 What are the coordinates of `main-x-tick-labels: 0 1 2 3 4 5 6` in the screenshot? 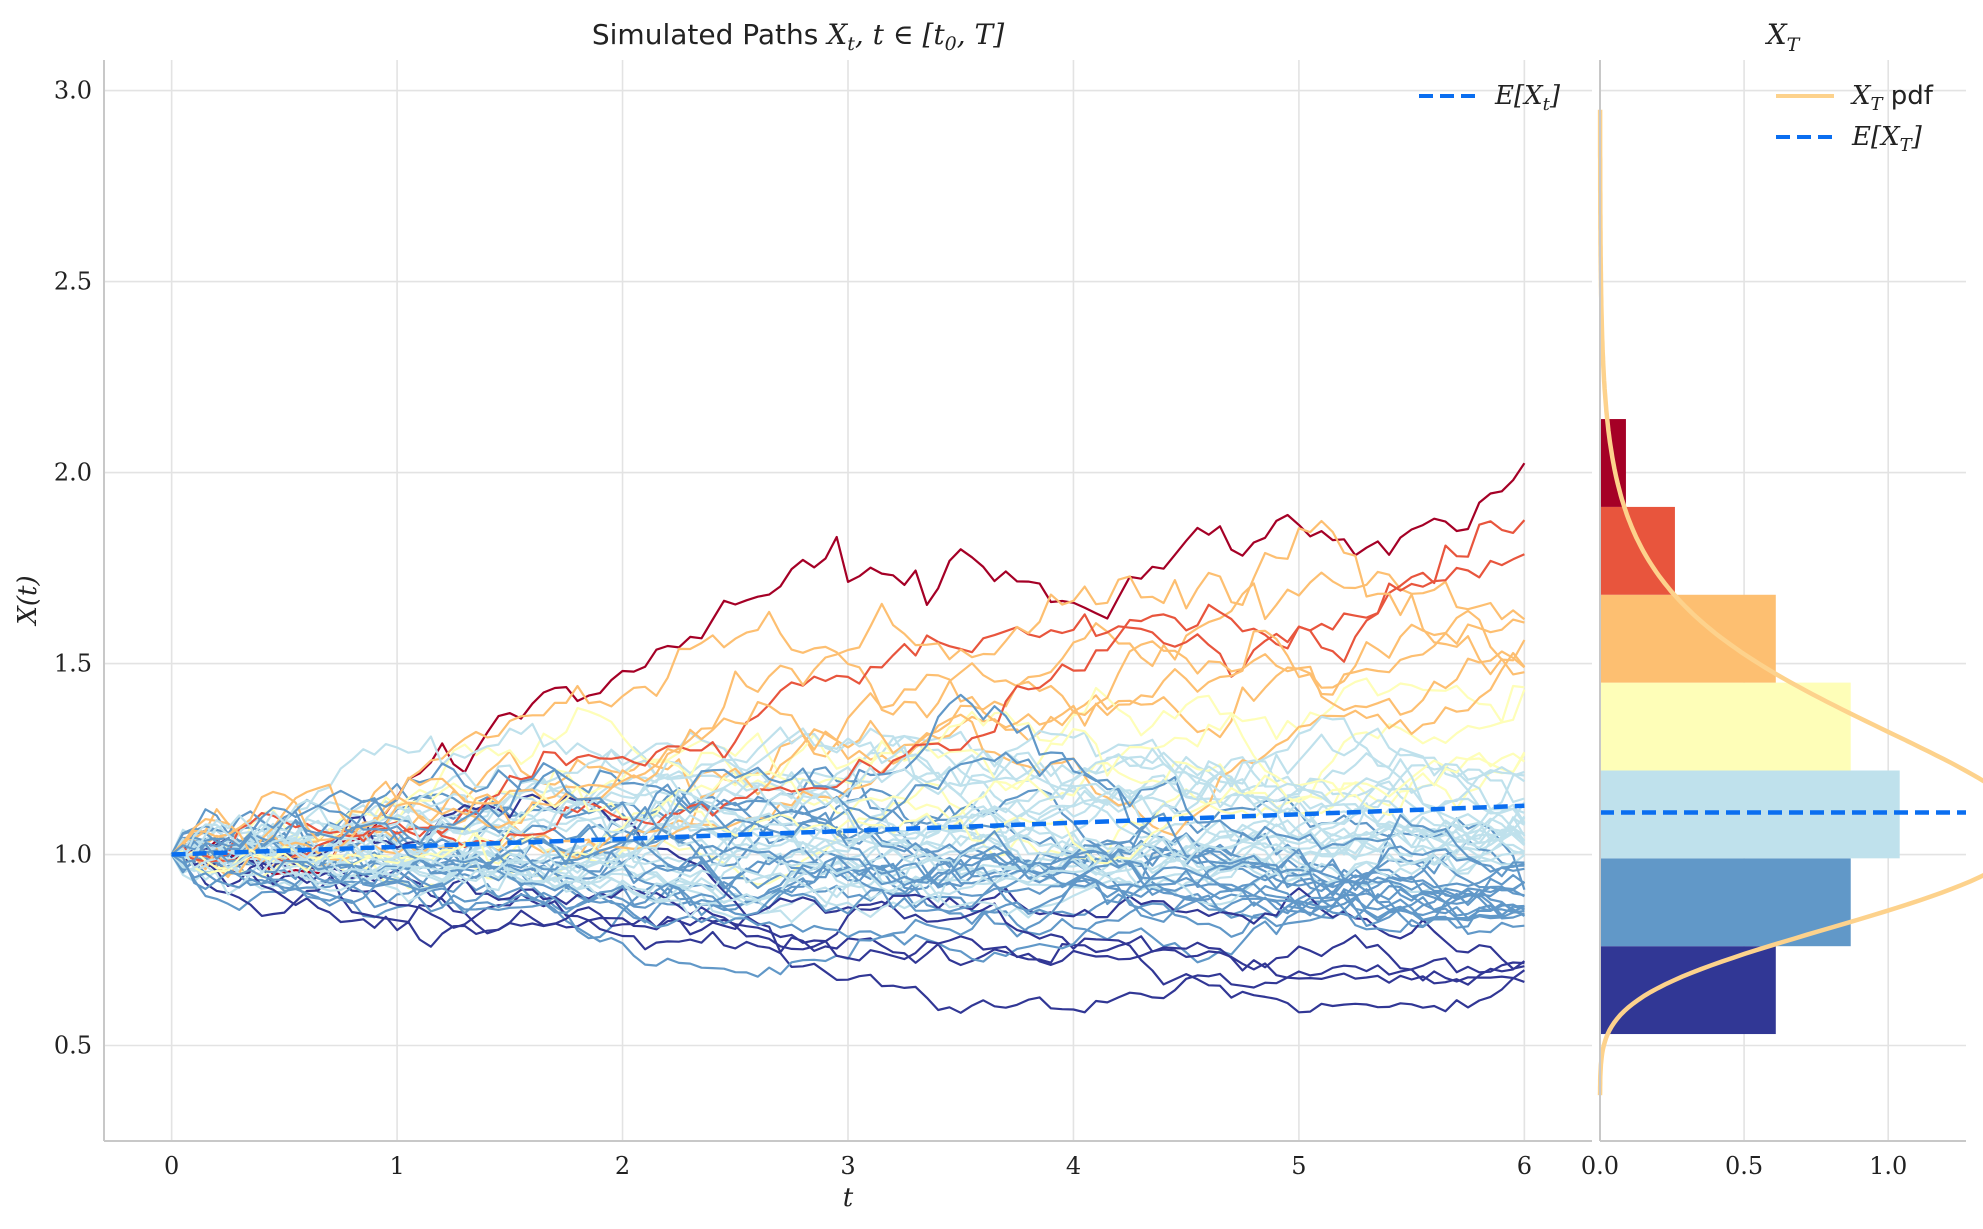 It's located at (848, 1166).